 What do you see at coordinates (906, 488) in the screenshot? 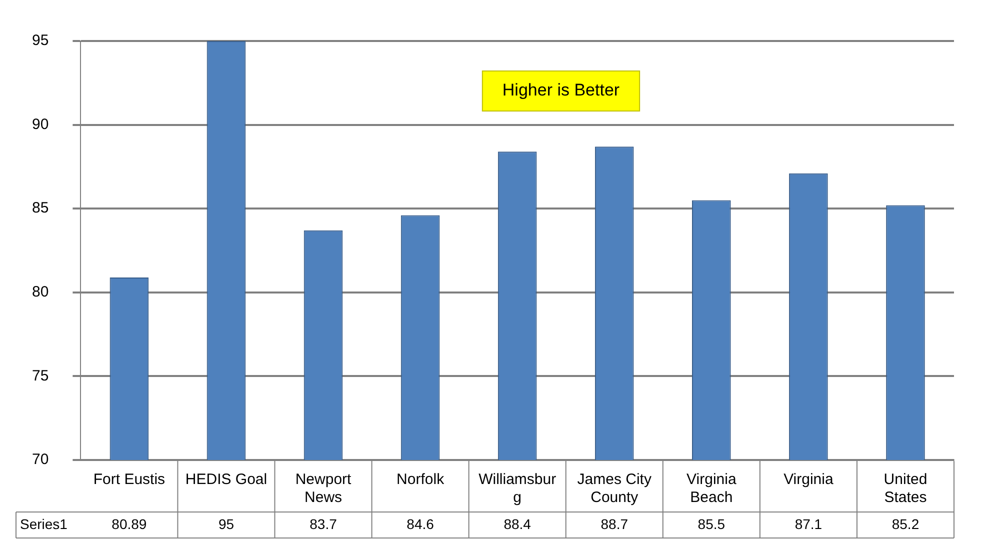
I see `x-tick-label: United States` at bounding box center [906, 488].